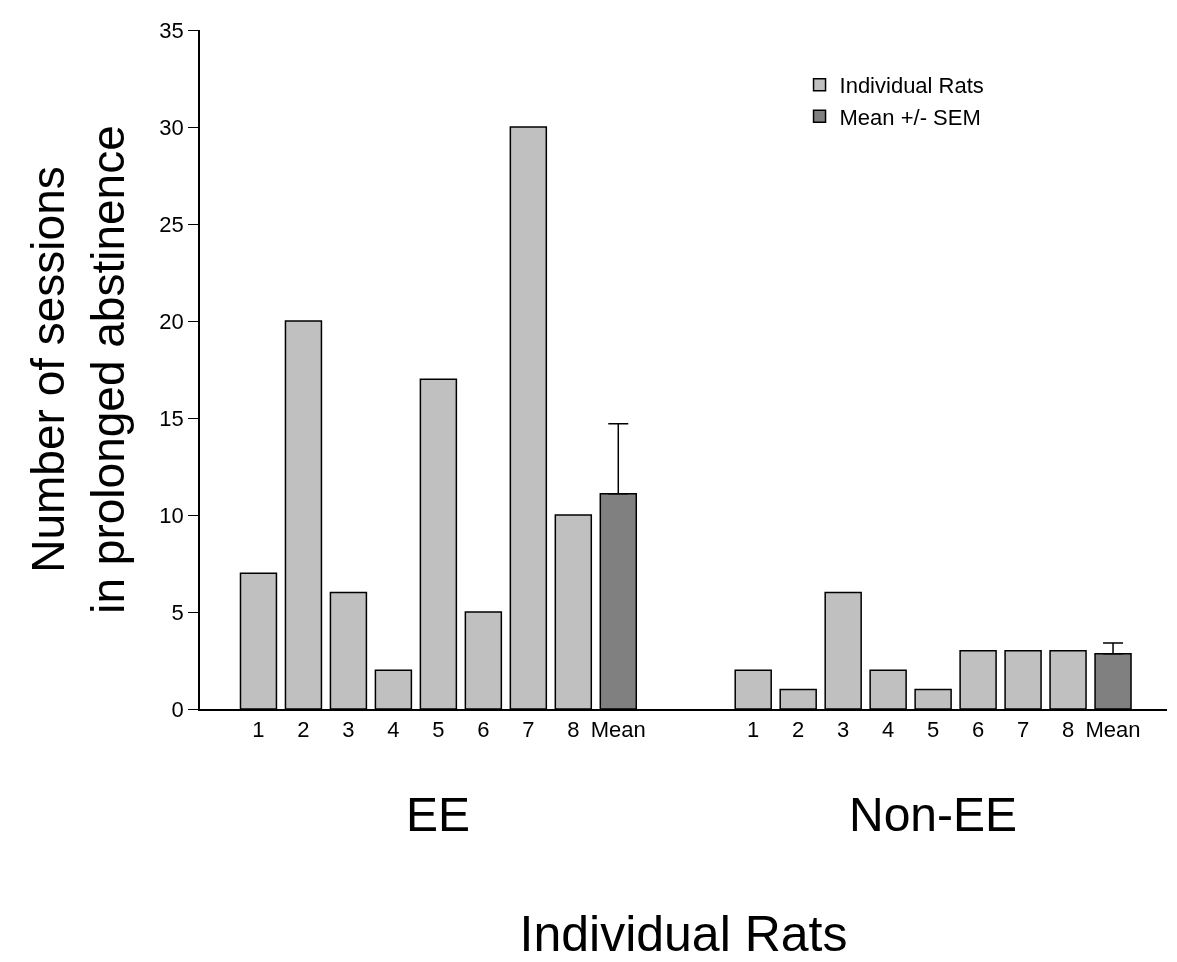 The width and height of the screenshot is (1177, 962). Describe the element at coordinates (933, 814) in the screenshot. I see `text: Non-EE` at that location.